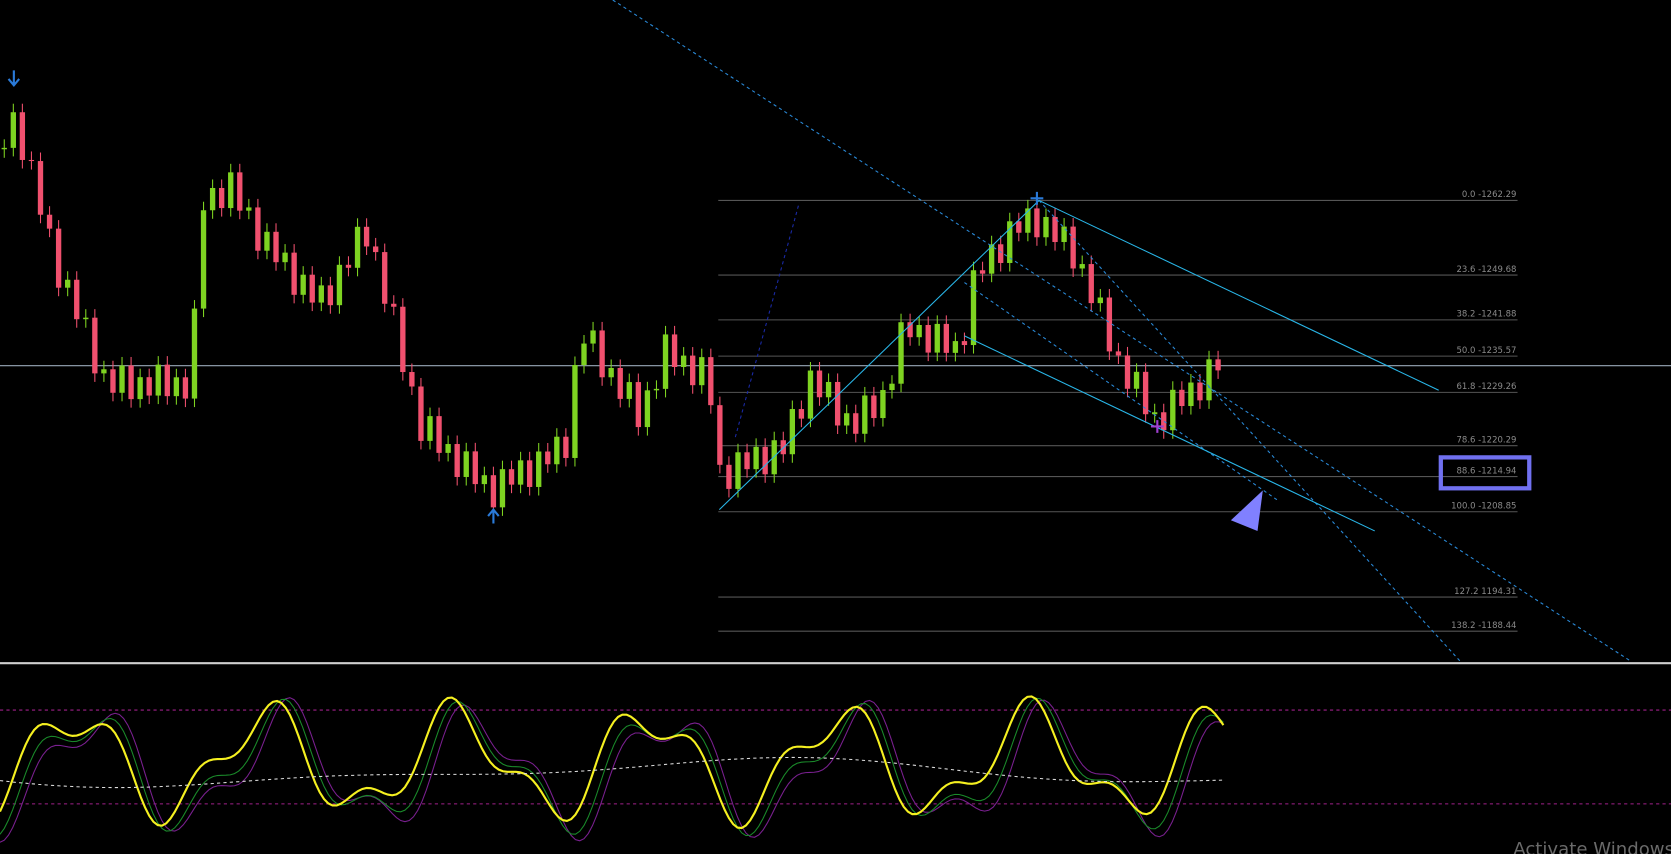 Image resolution: width=1671 pixels, height=854 pixels. What do you see at coordinates (1487, 315) in the screenshot?
I see `fib-label: 38.2 -1241.88` at bounding box center [1487, 315].